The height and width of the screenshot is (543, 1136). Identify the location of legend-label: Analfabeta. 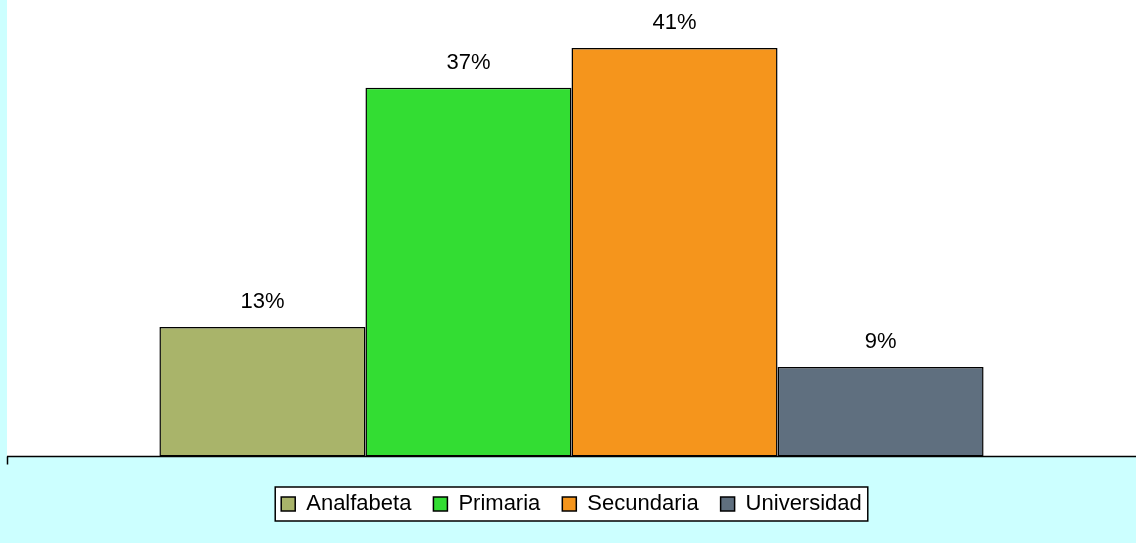
(359, 503).